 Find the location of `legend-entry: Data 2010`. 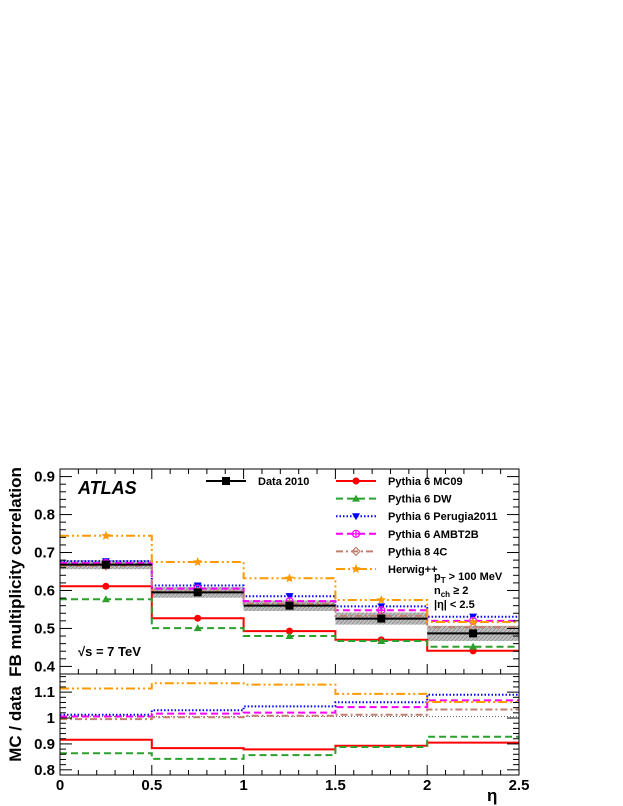

legend-entry: Data 2010 is located at coordinates (257, 482).